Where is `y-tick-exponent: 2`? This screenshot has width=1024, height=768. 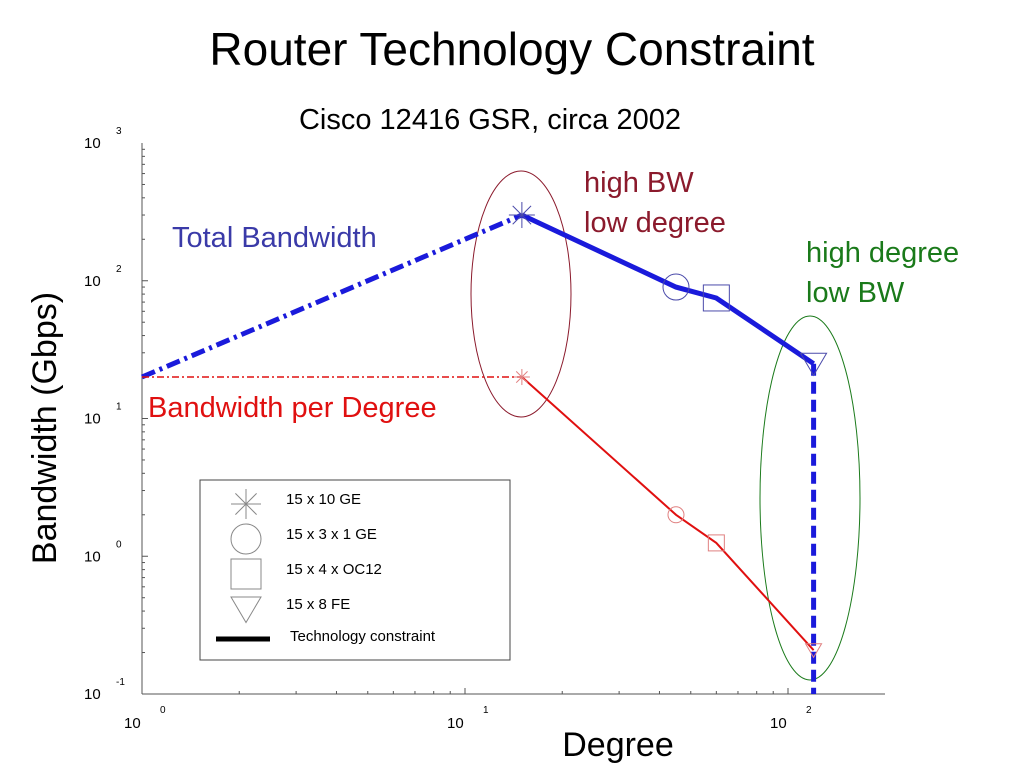
y-tick-exponent: 2 is located at coordinates (119, 269).